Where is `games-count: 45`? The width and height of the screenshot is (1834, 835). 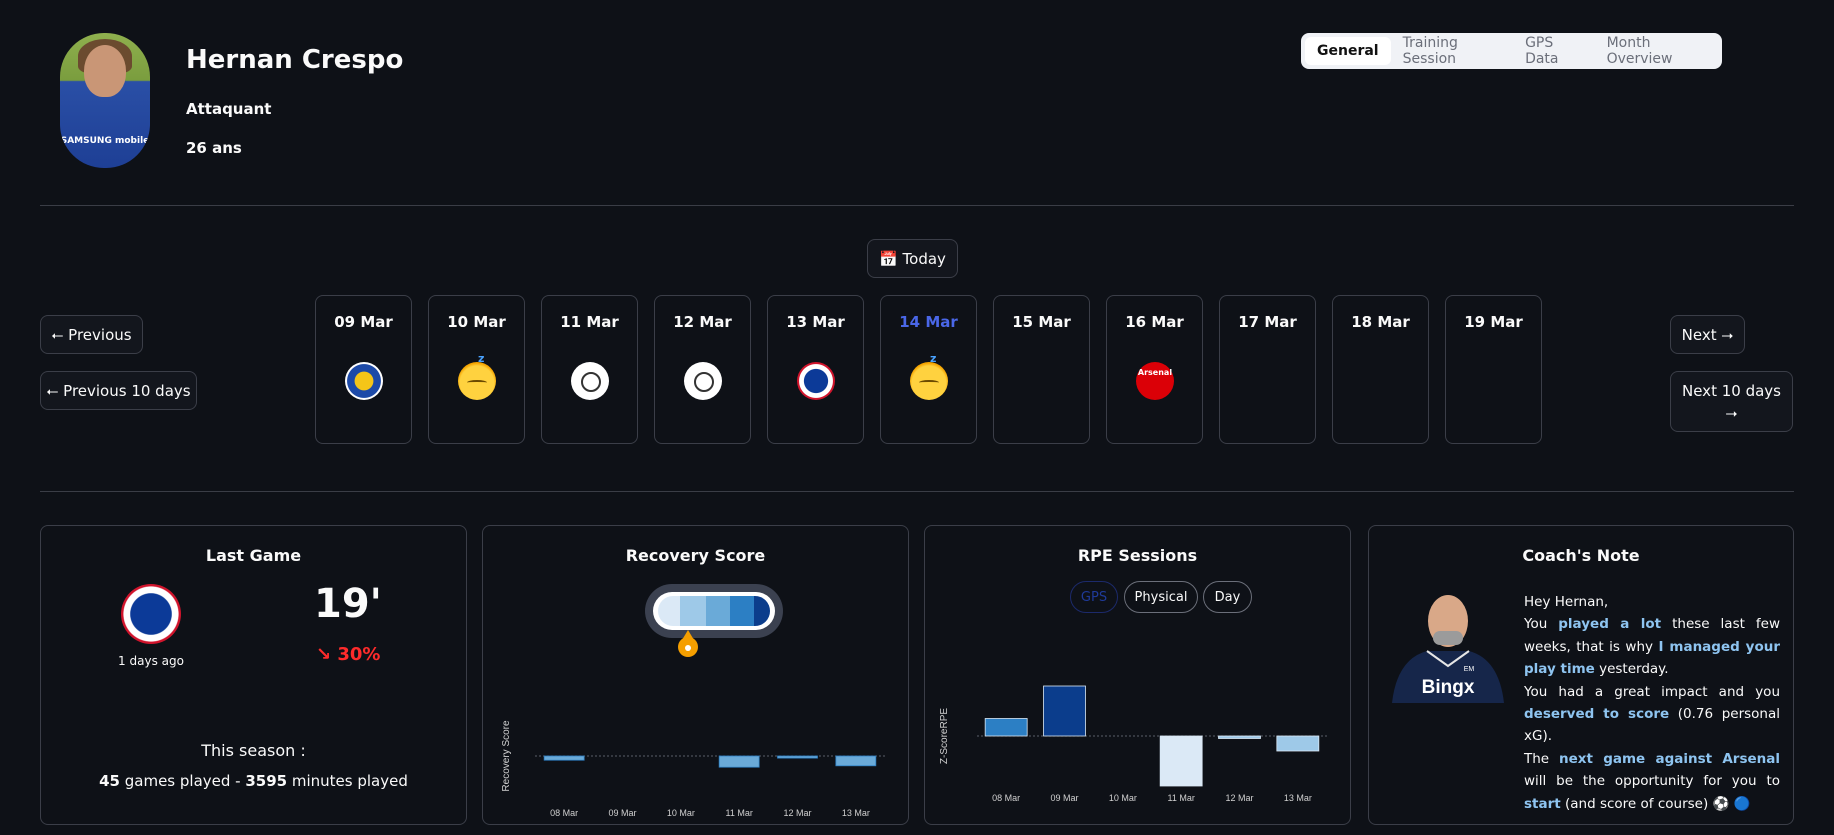
games-count: 45 is located at coordinates (109, 781).